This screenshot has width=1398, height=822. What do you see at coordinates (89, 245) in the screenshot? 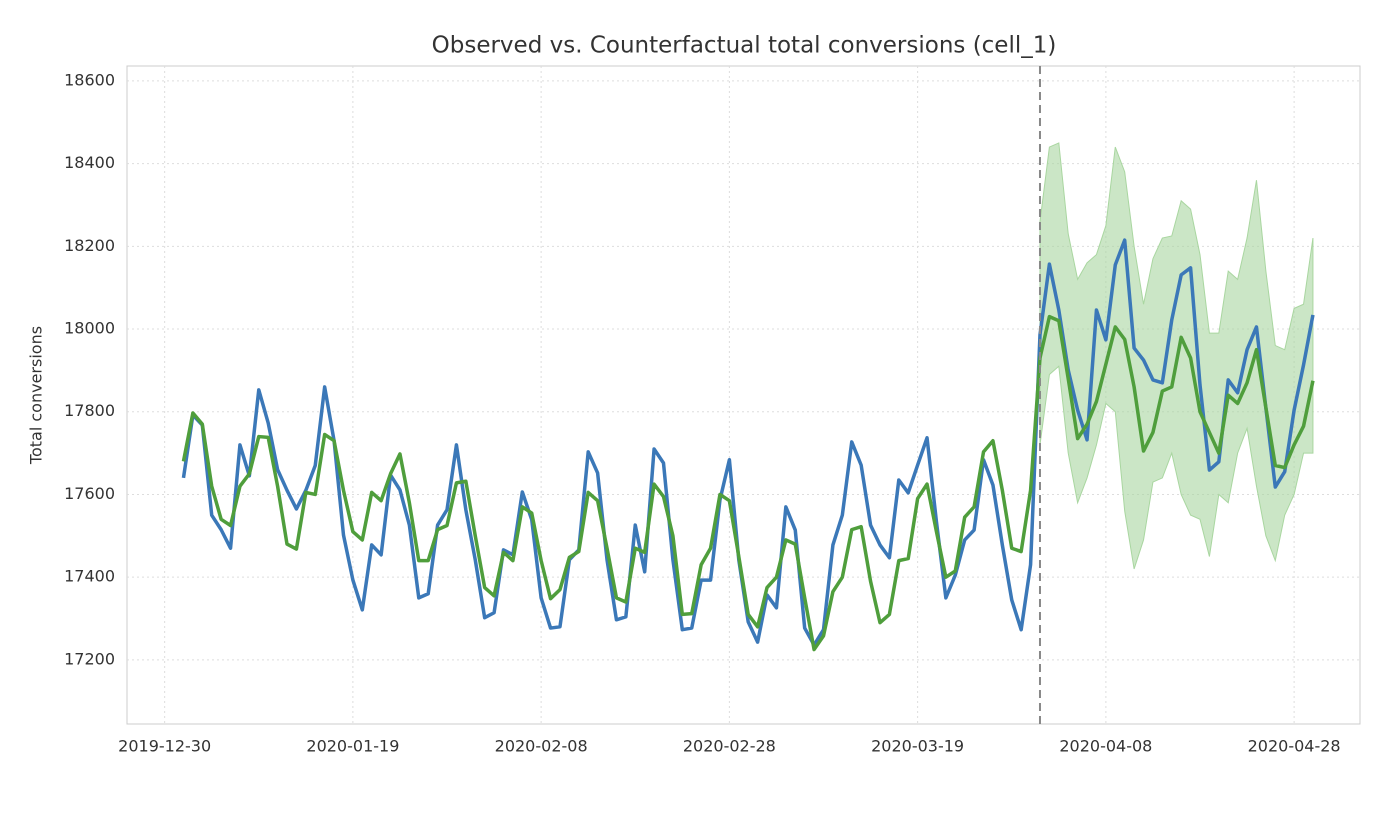
I see `y-tick-label: 18200` at bounding box center [89, 245].